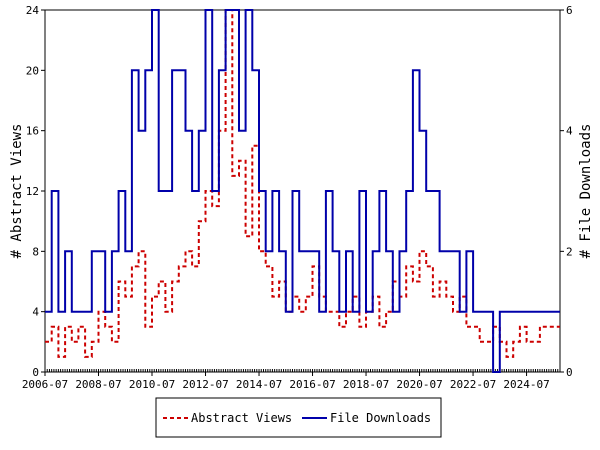 Image resolution: width=600 pixels, height=450 pixels. Describe the element at coordinates (32, 191) in the screenshot. I see `left-y-tick-label: 12` at that location.